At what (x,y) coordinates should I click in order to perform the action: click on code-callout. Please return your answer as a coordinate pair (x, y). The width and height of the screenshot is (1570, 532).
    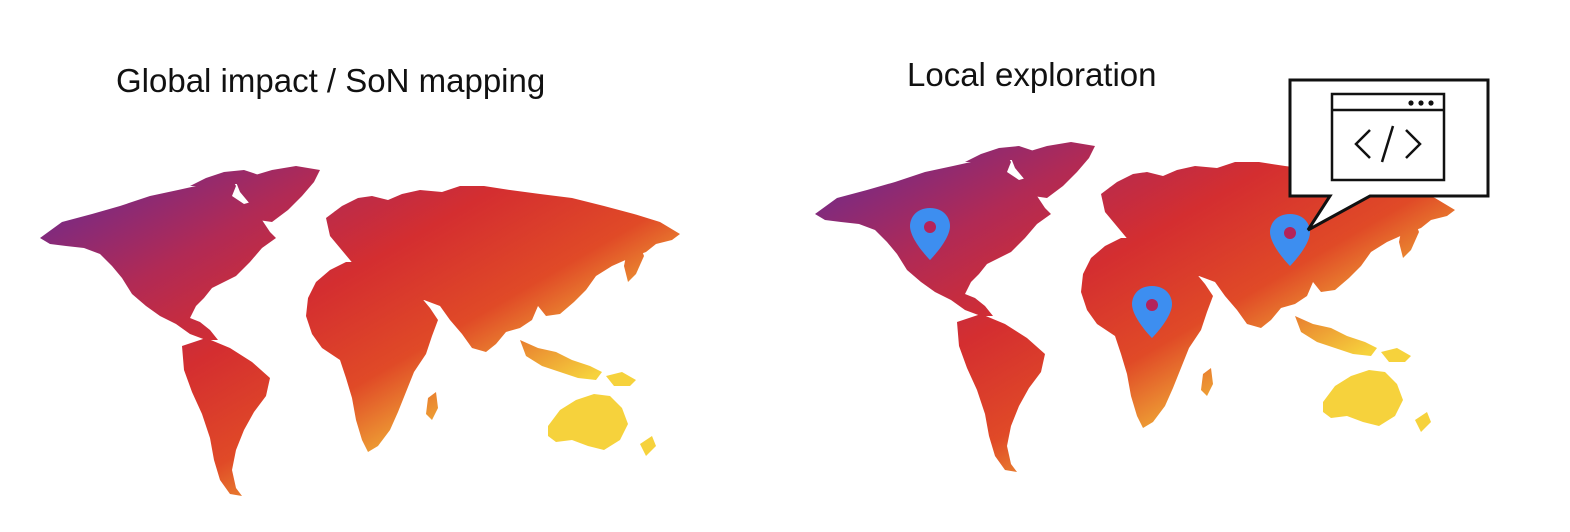
    Looking at the image, I should click on (1389, 155).